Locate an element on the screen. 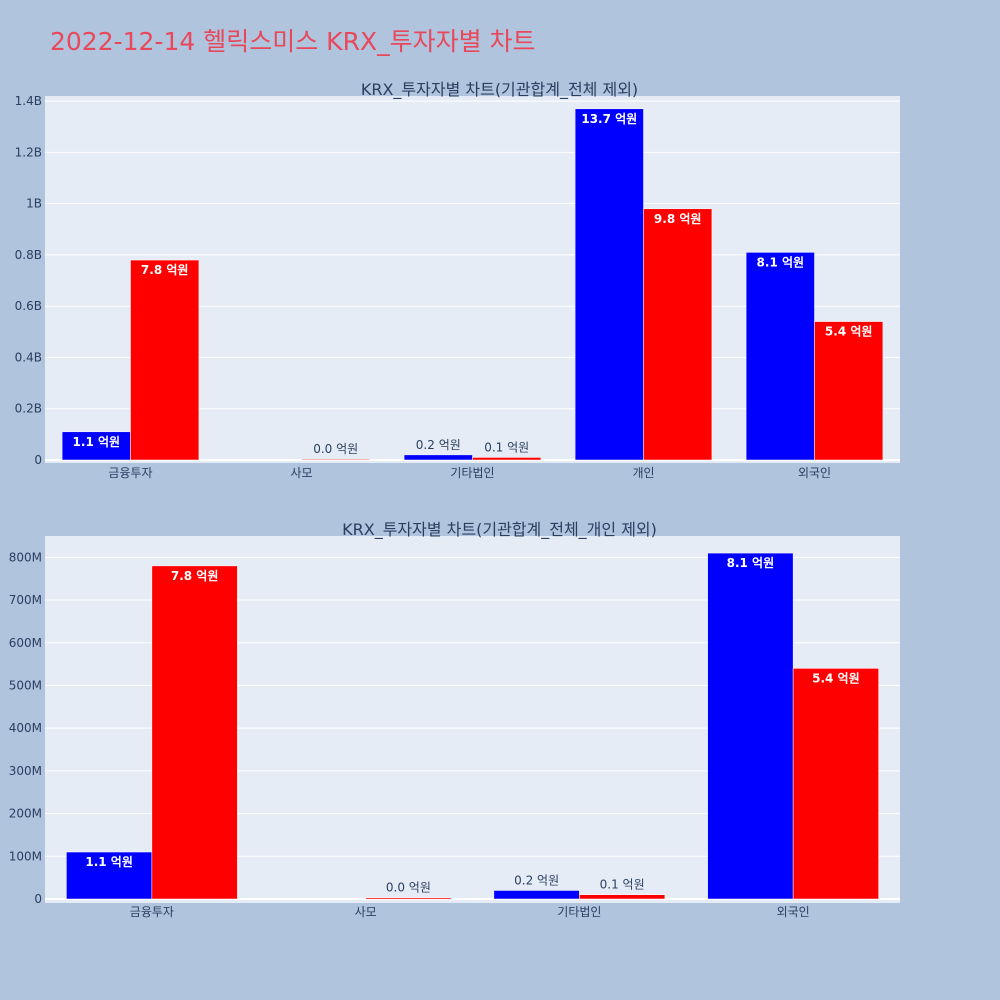  y-tick-label: 0.2B is located at coordinates (28, 409).